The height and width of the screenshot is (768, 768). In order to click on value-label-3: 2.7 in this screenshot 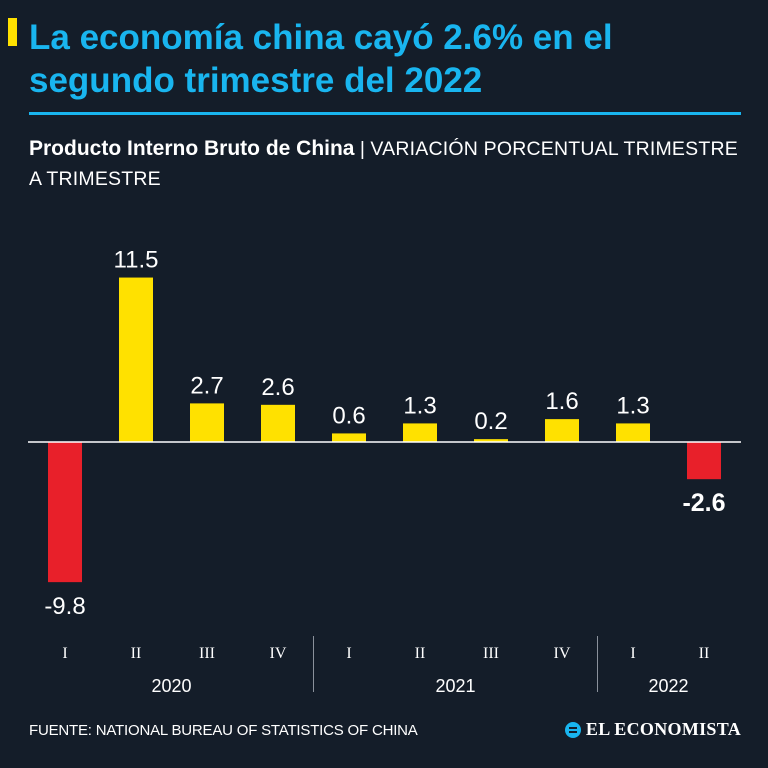, I will do `click(206, 385)`.